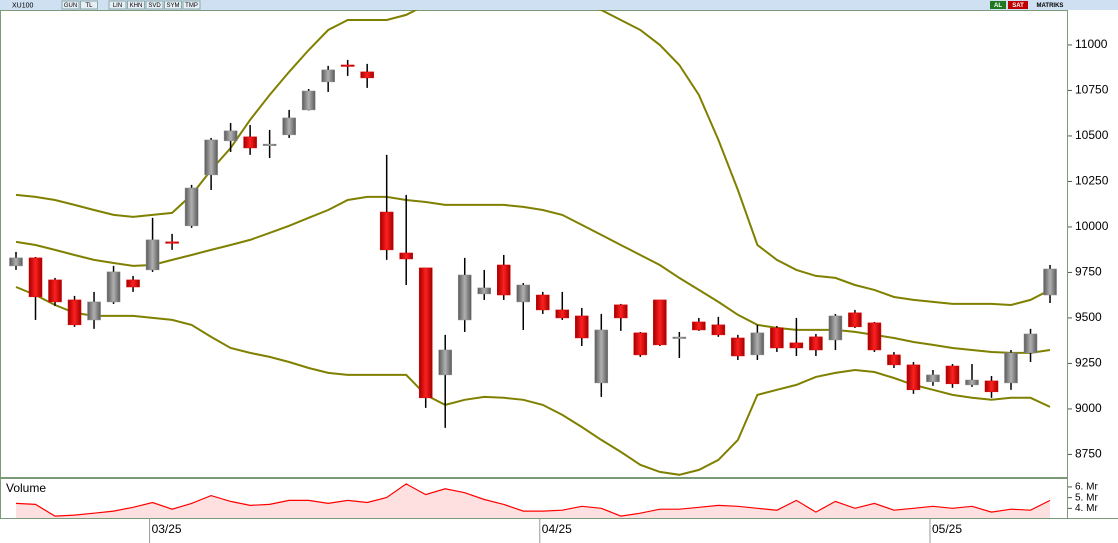  I want to click on toolbar-button: TMP, so click(191, 6).